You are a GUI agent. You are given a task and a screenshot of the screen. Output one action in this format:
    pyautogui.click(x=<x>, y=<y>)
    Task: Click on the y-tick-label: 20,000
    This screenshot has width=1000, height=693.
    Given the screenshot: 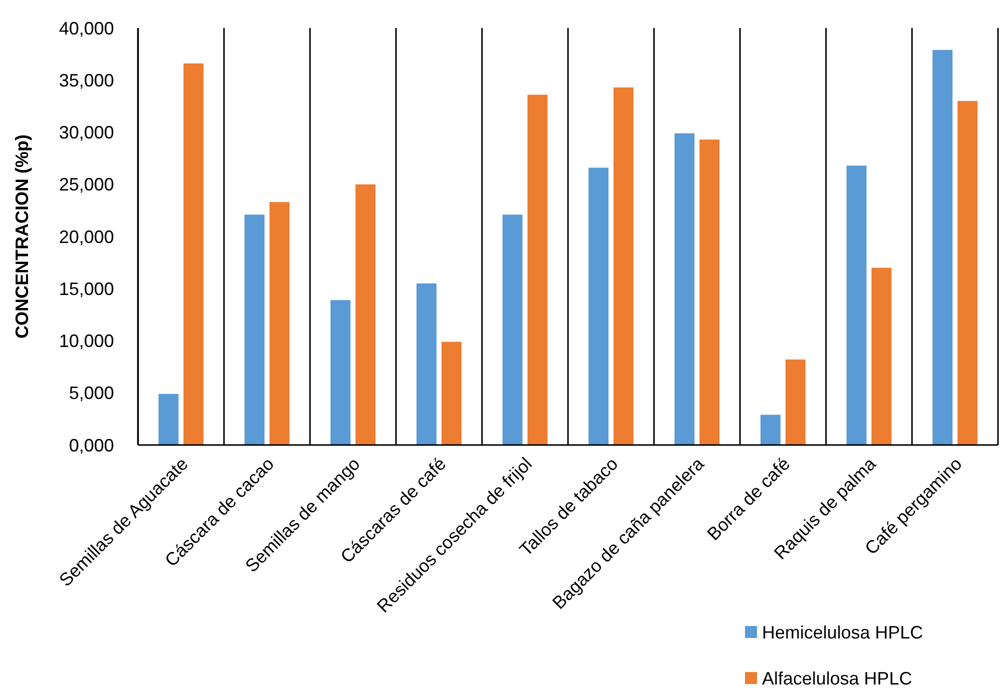 What is the action you would take?
    pyautogui.click(x=86, y=236)
    